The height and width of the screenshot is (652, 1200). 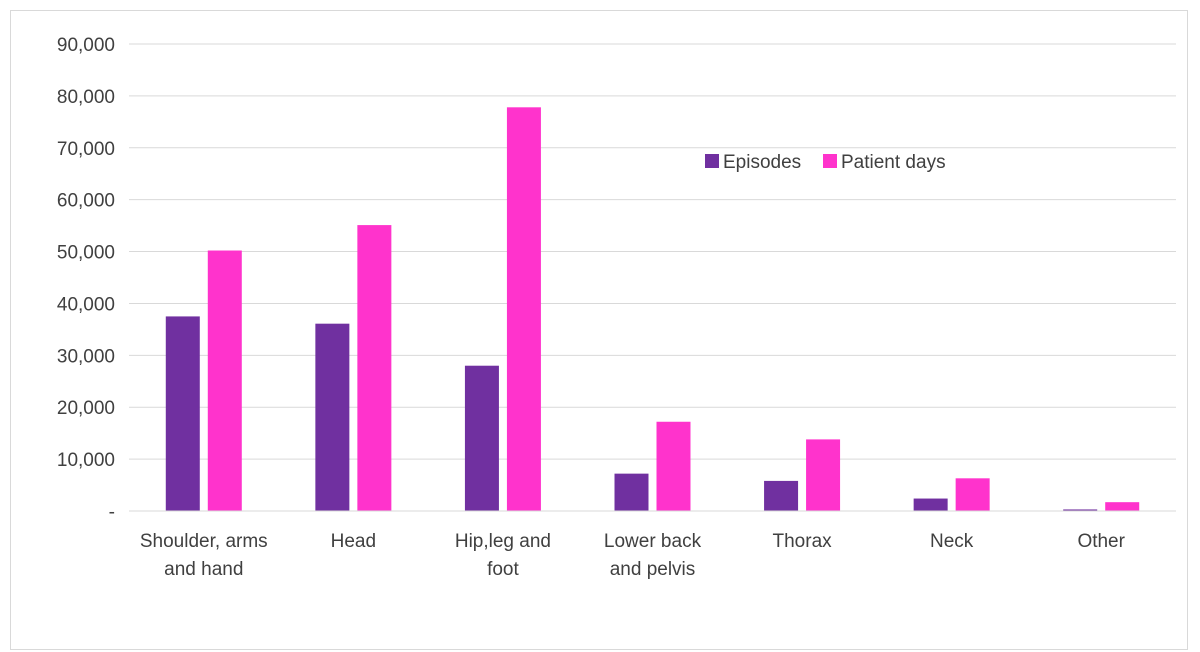 I want to click on x-category-label: Other, so click(x=1101, y=541).